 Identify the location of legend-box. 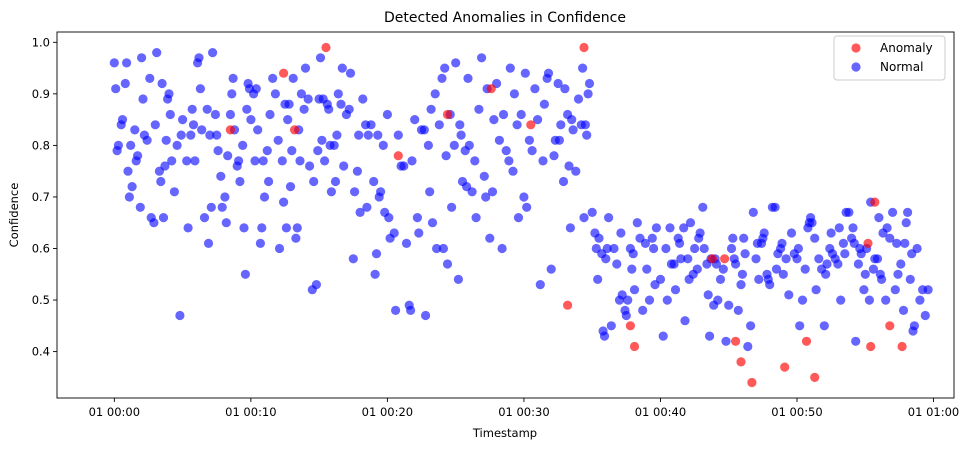
(889, 58).